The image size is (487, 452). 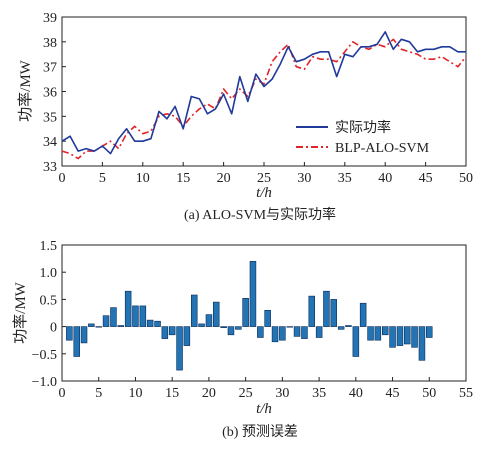 What do you see at coordinates (50, 68) in the screenshot?
I see `y-tick-label: 37` at bounding box center [50, 68].